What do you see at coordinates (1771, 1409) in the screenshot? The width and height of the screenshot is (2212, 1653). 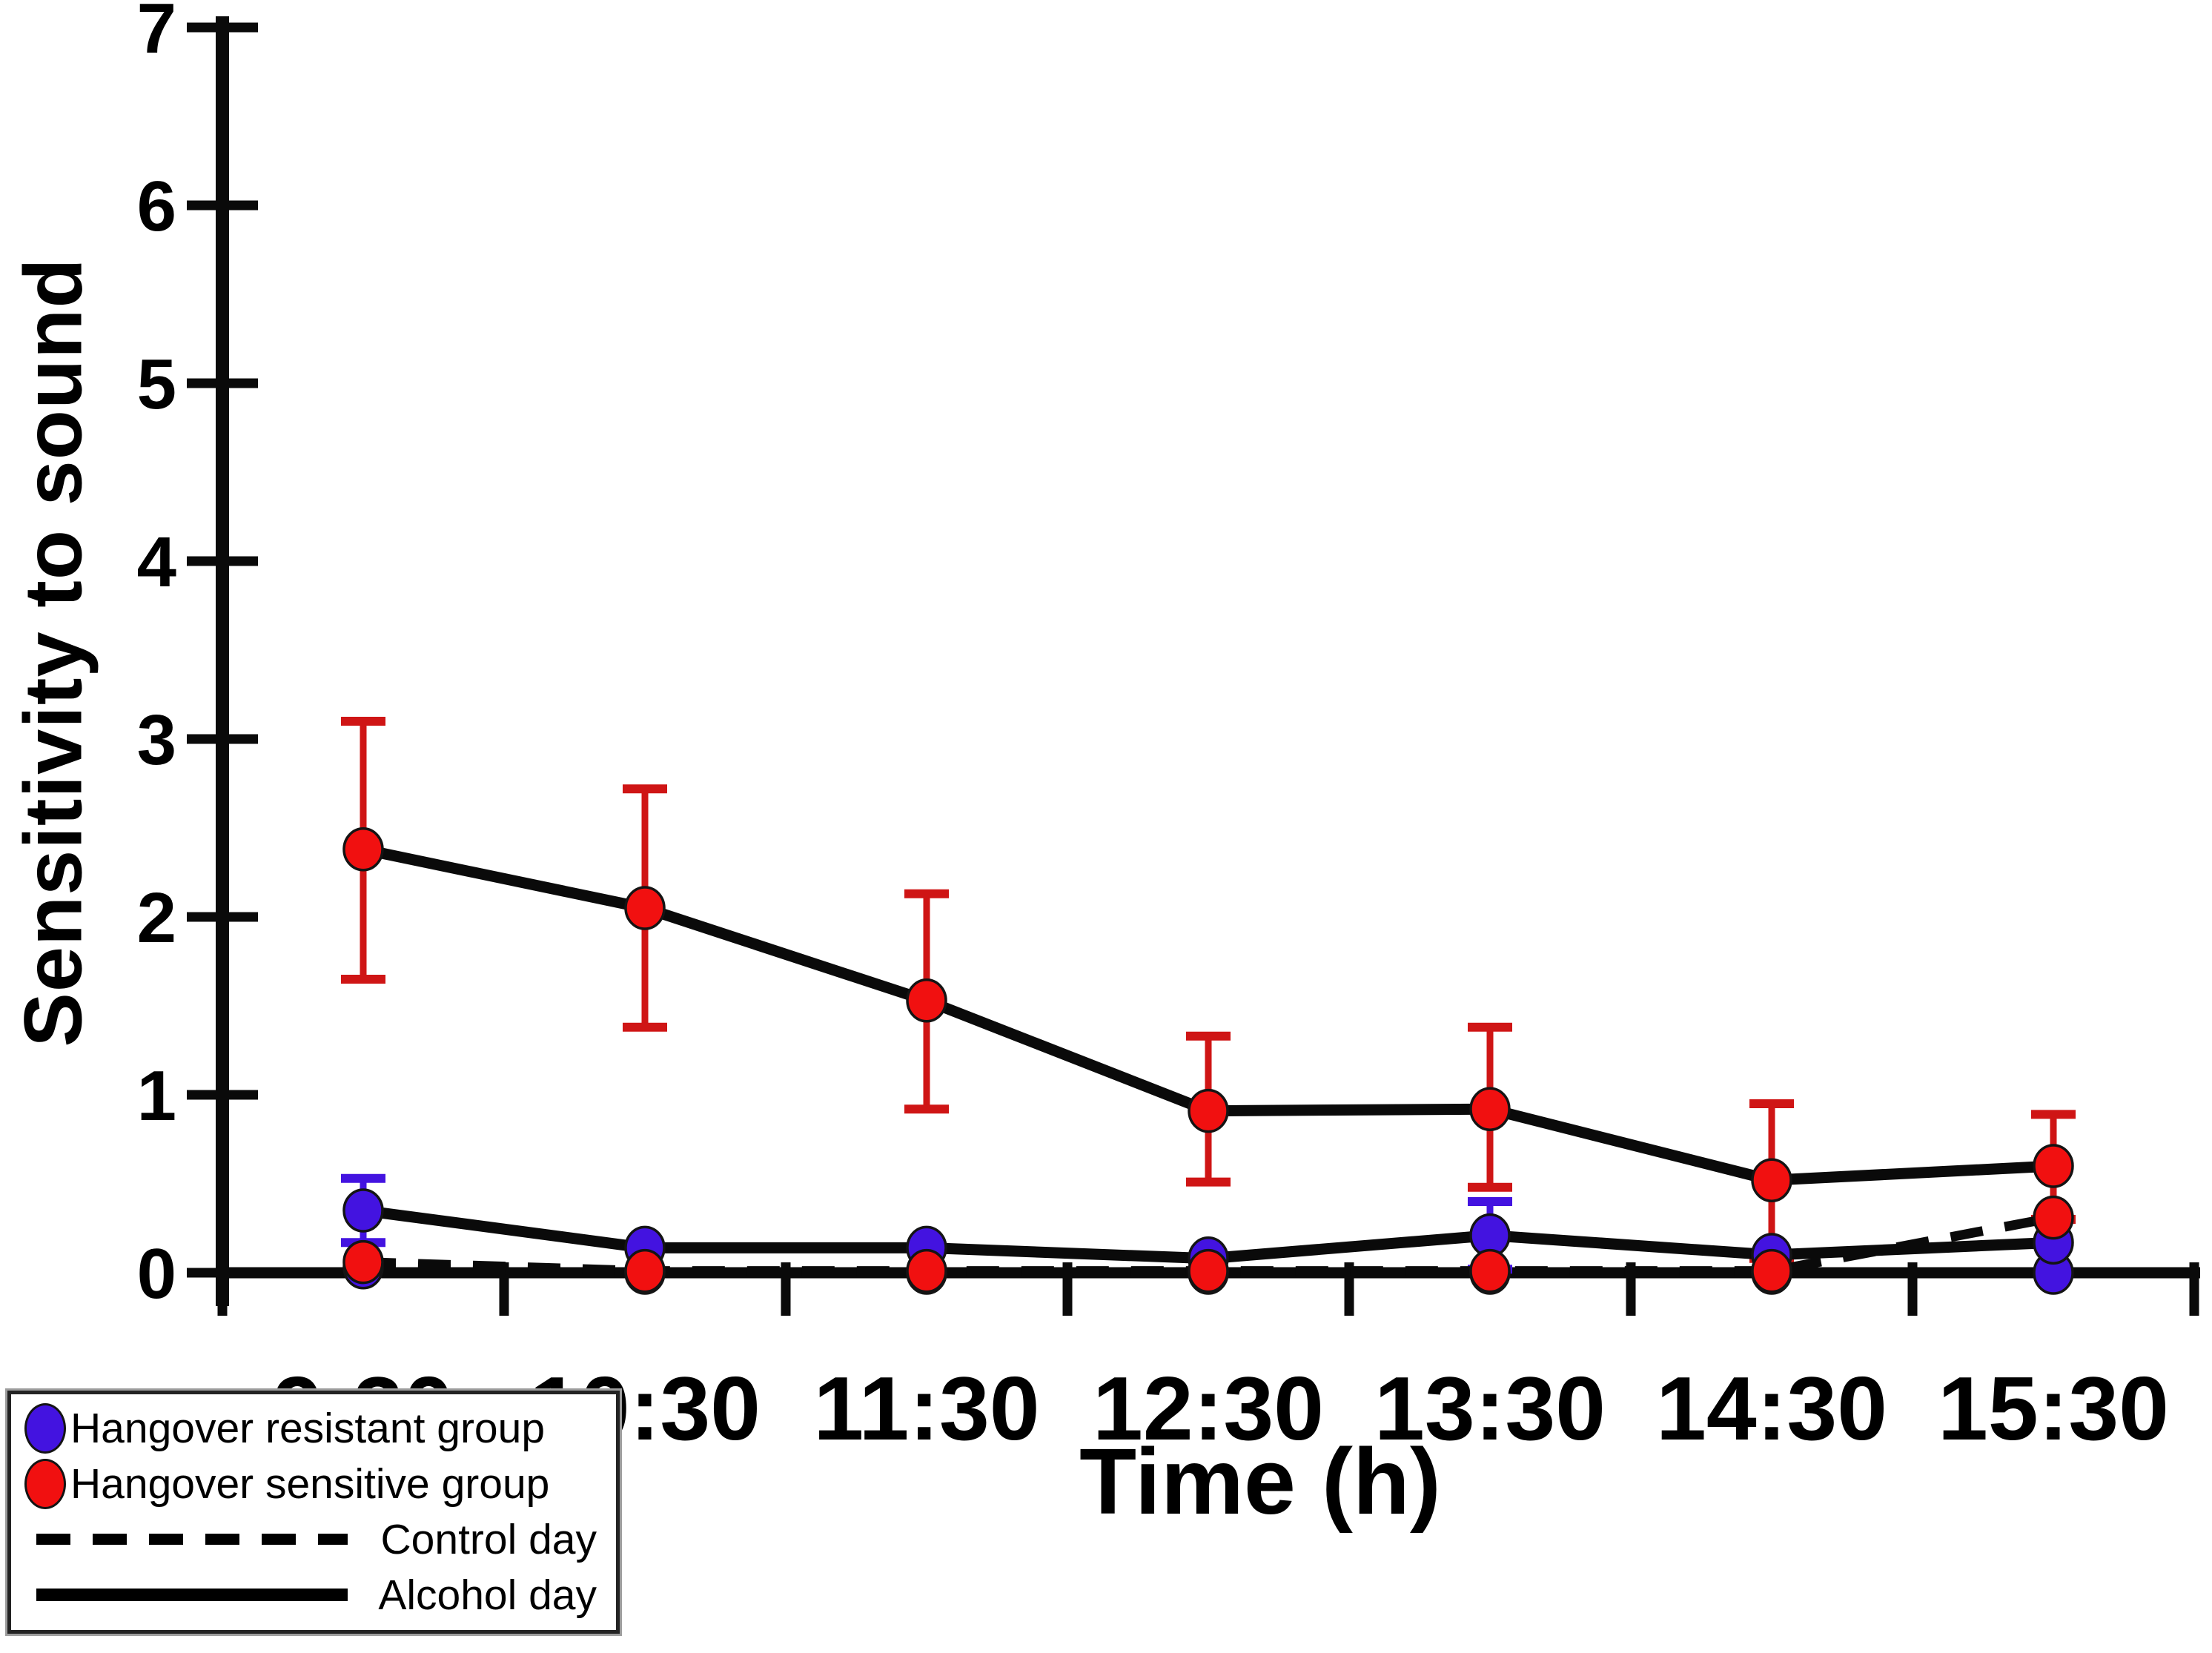 I see `x-tick-label: 14:30` at bounding box center [1771, 1409].